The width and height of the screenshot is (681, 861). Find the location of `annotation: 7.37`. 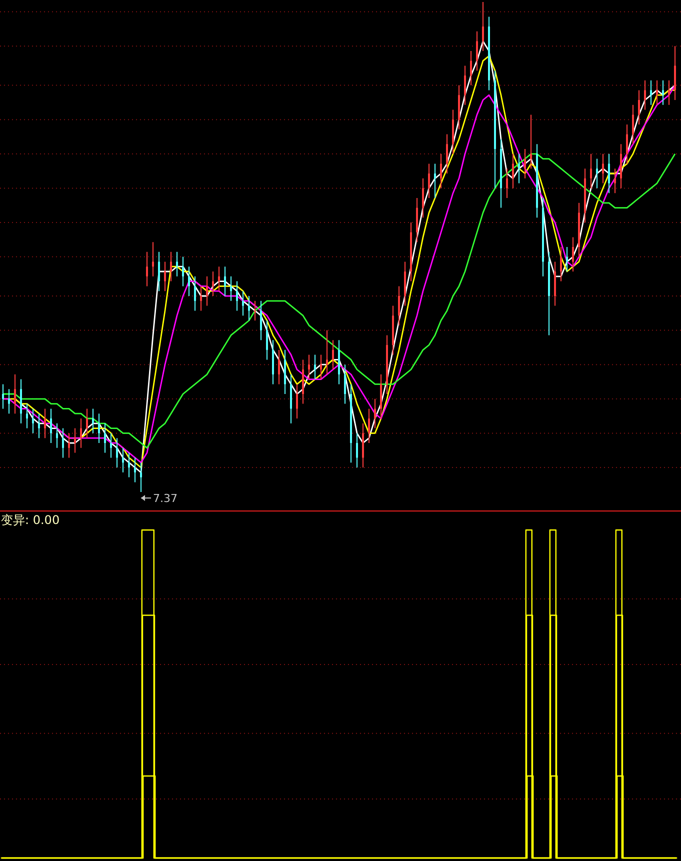

annotation: 7.37 is located at coordinates (165, 498).